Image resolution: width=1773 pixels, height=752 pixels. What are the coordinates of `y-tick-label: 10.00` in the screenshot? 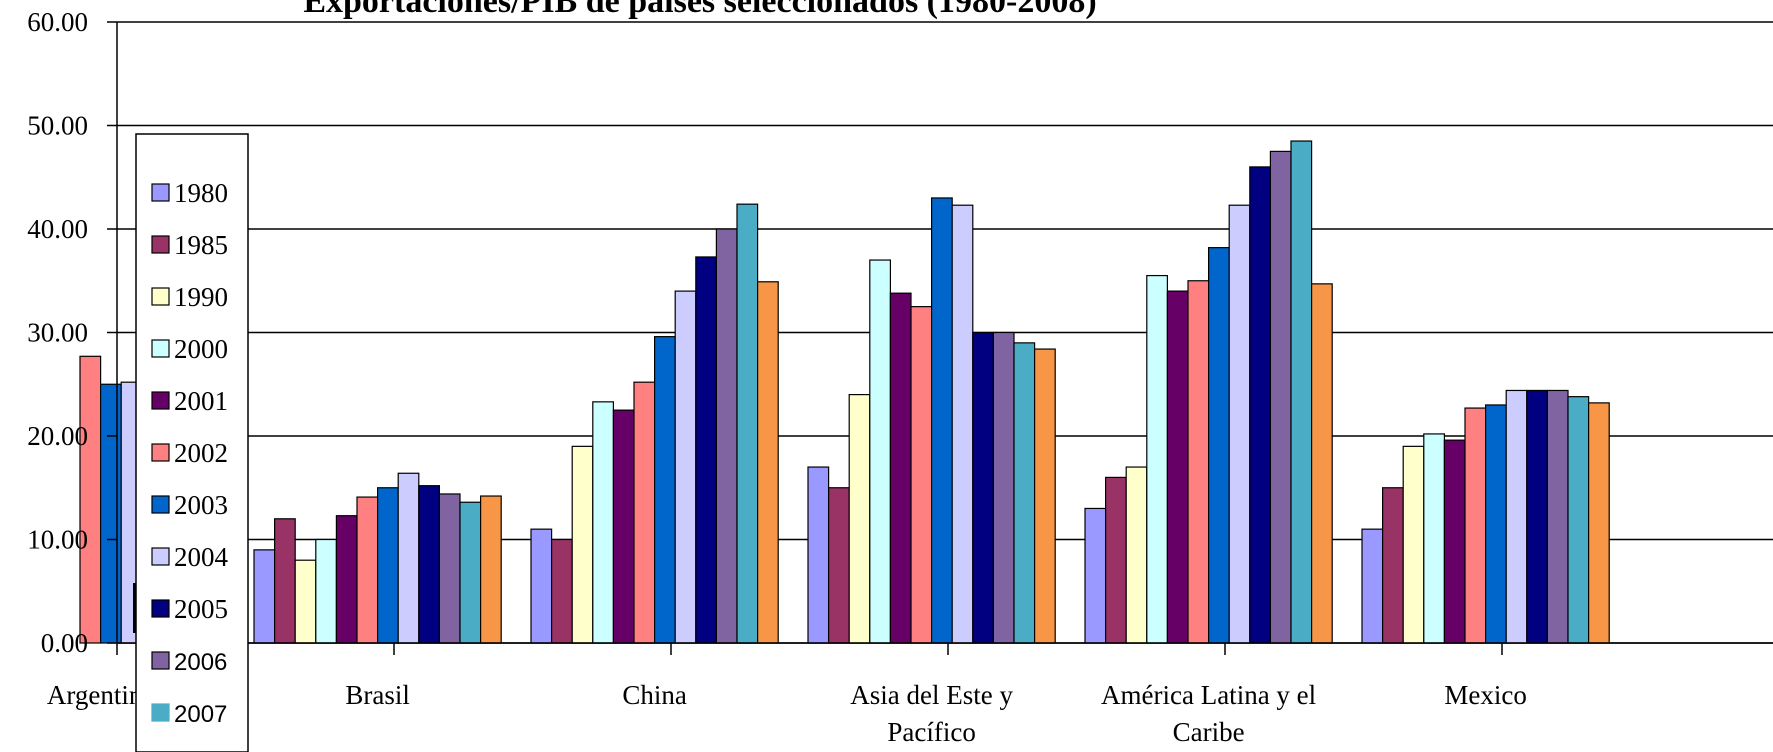 It's located at (57, 540).